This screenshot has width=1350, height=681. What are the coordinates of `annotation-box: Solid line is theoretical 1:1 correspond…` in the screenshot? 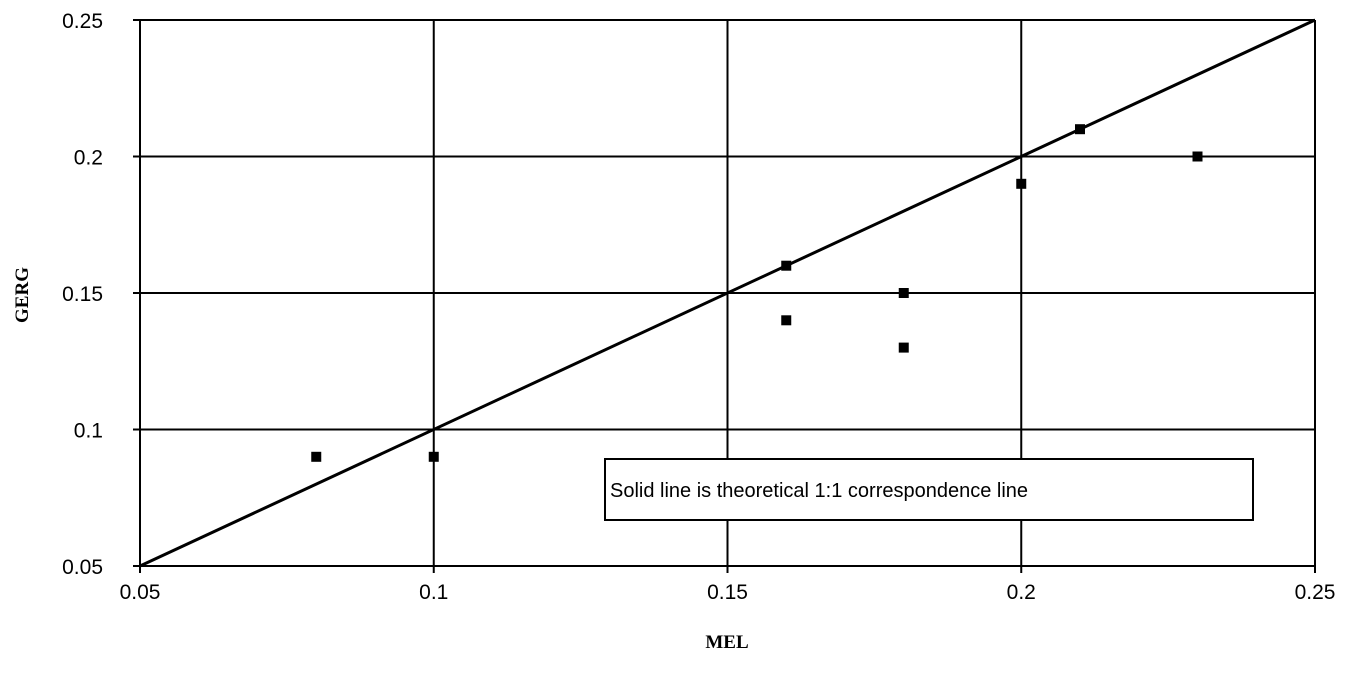 It's located at (929, 489).